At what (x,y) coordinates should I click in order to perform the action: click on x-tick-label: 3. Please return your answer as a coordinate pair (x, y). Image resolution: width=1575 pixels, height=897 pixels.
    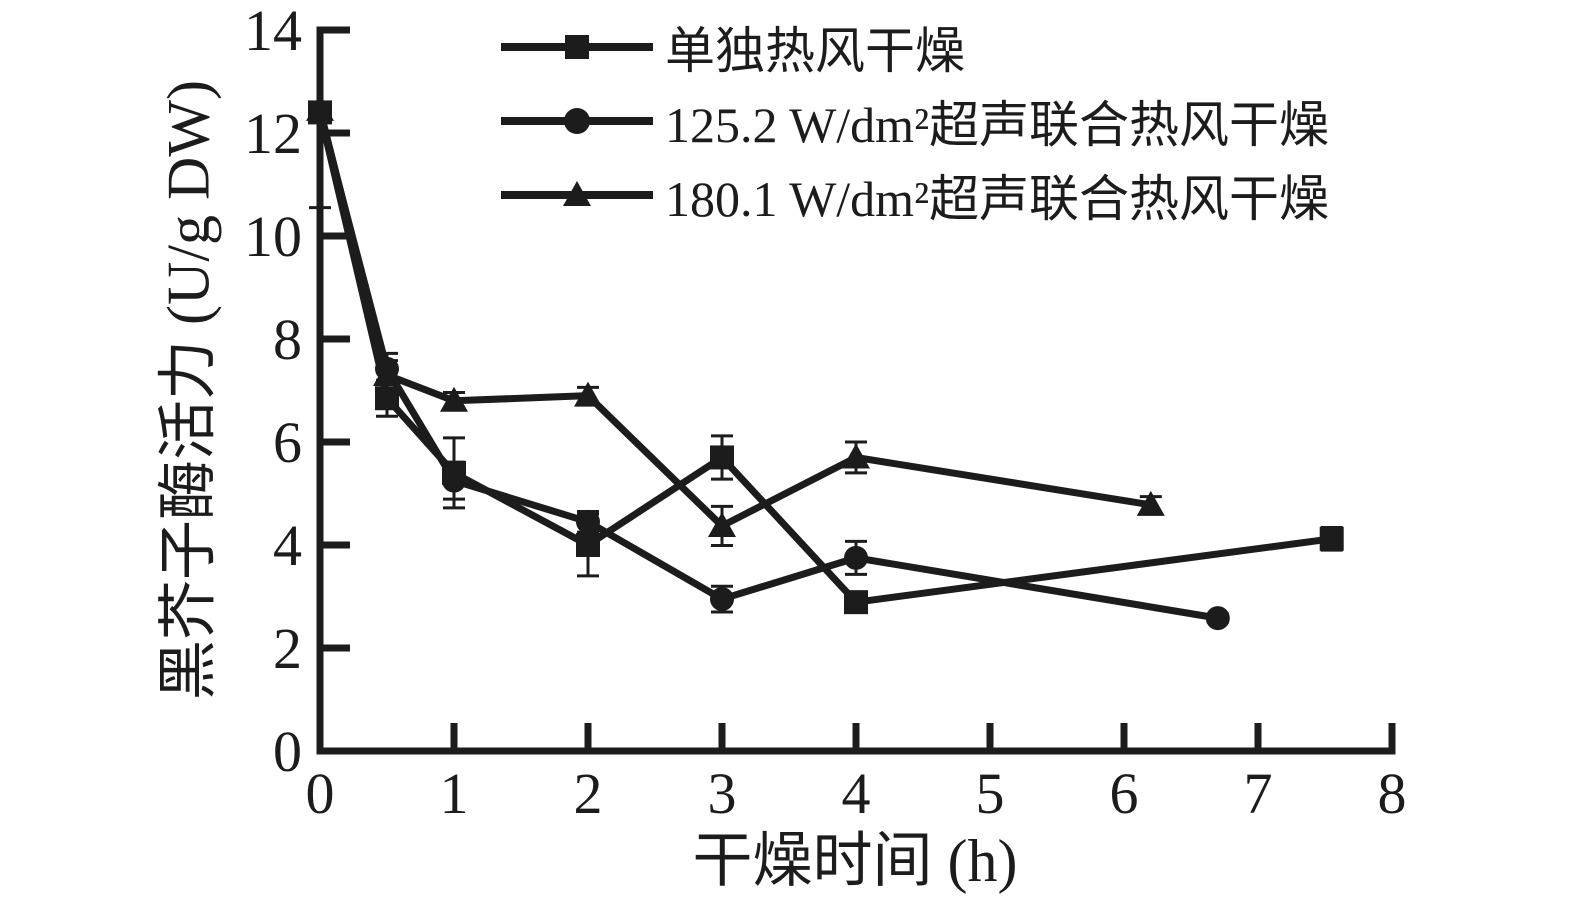
    Looking at the image, I should click on (722, 793).